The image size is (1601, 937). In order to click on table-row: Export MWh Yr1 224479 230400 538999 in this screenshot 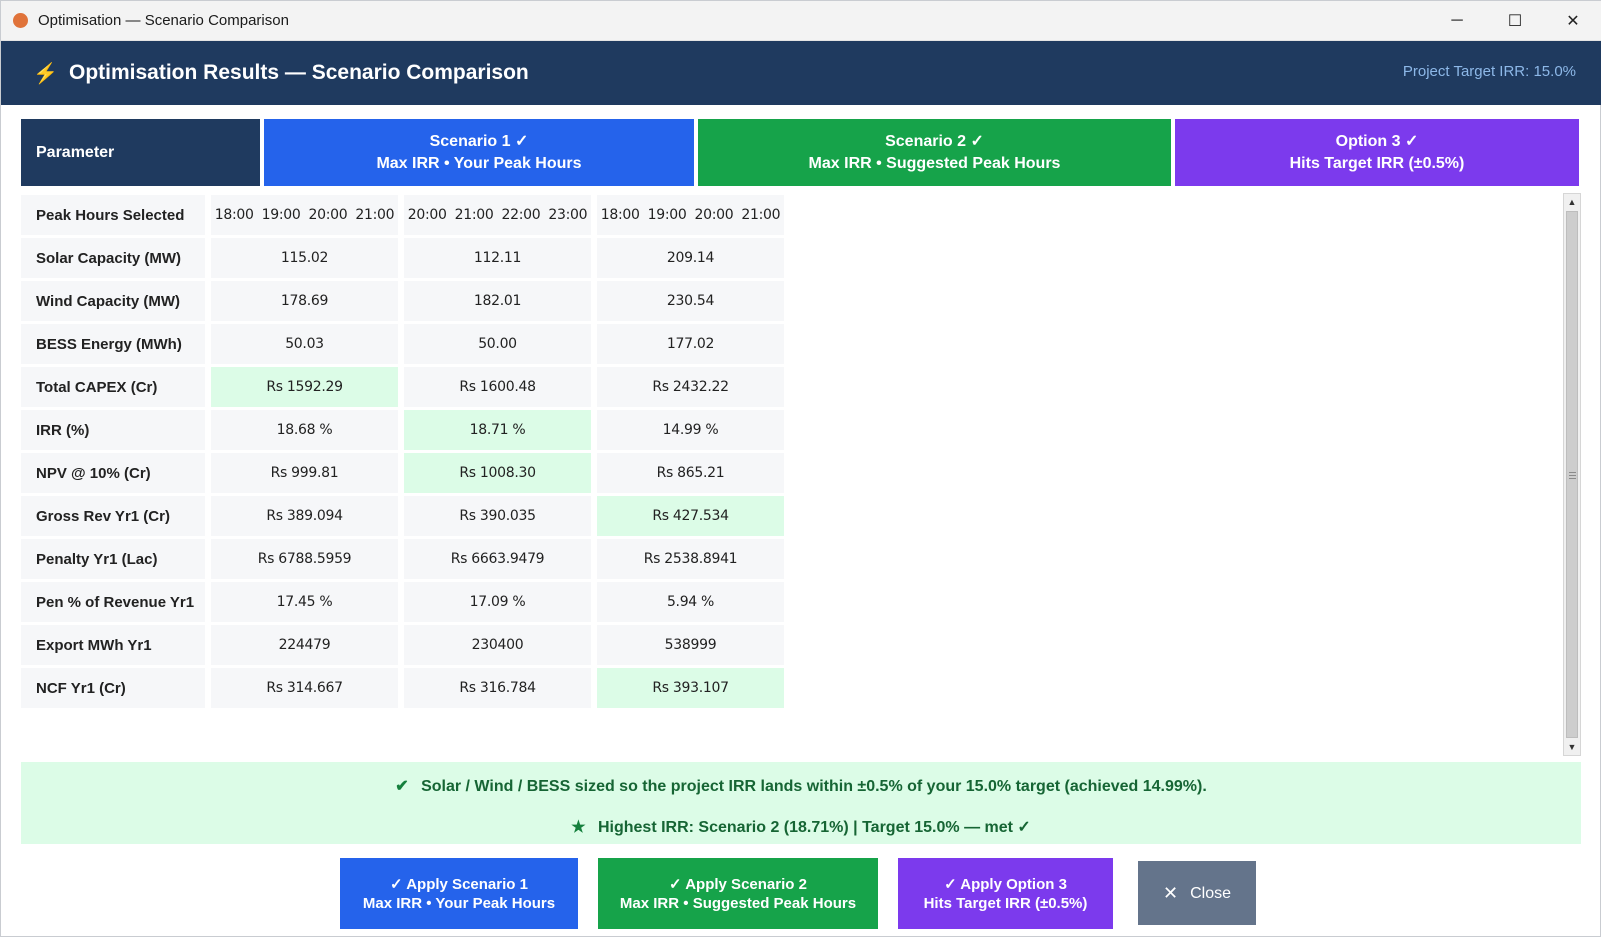, I will do `click(402, 645)`.